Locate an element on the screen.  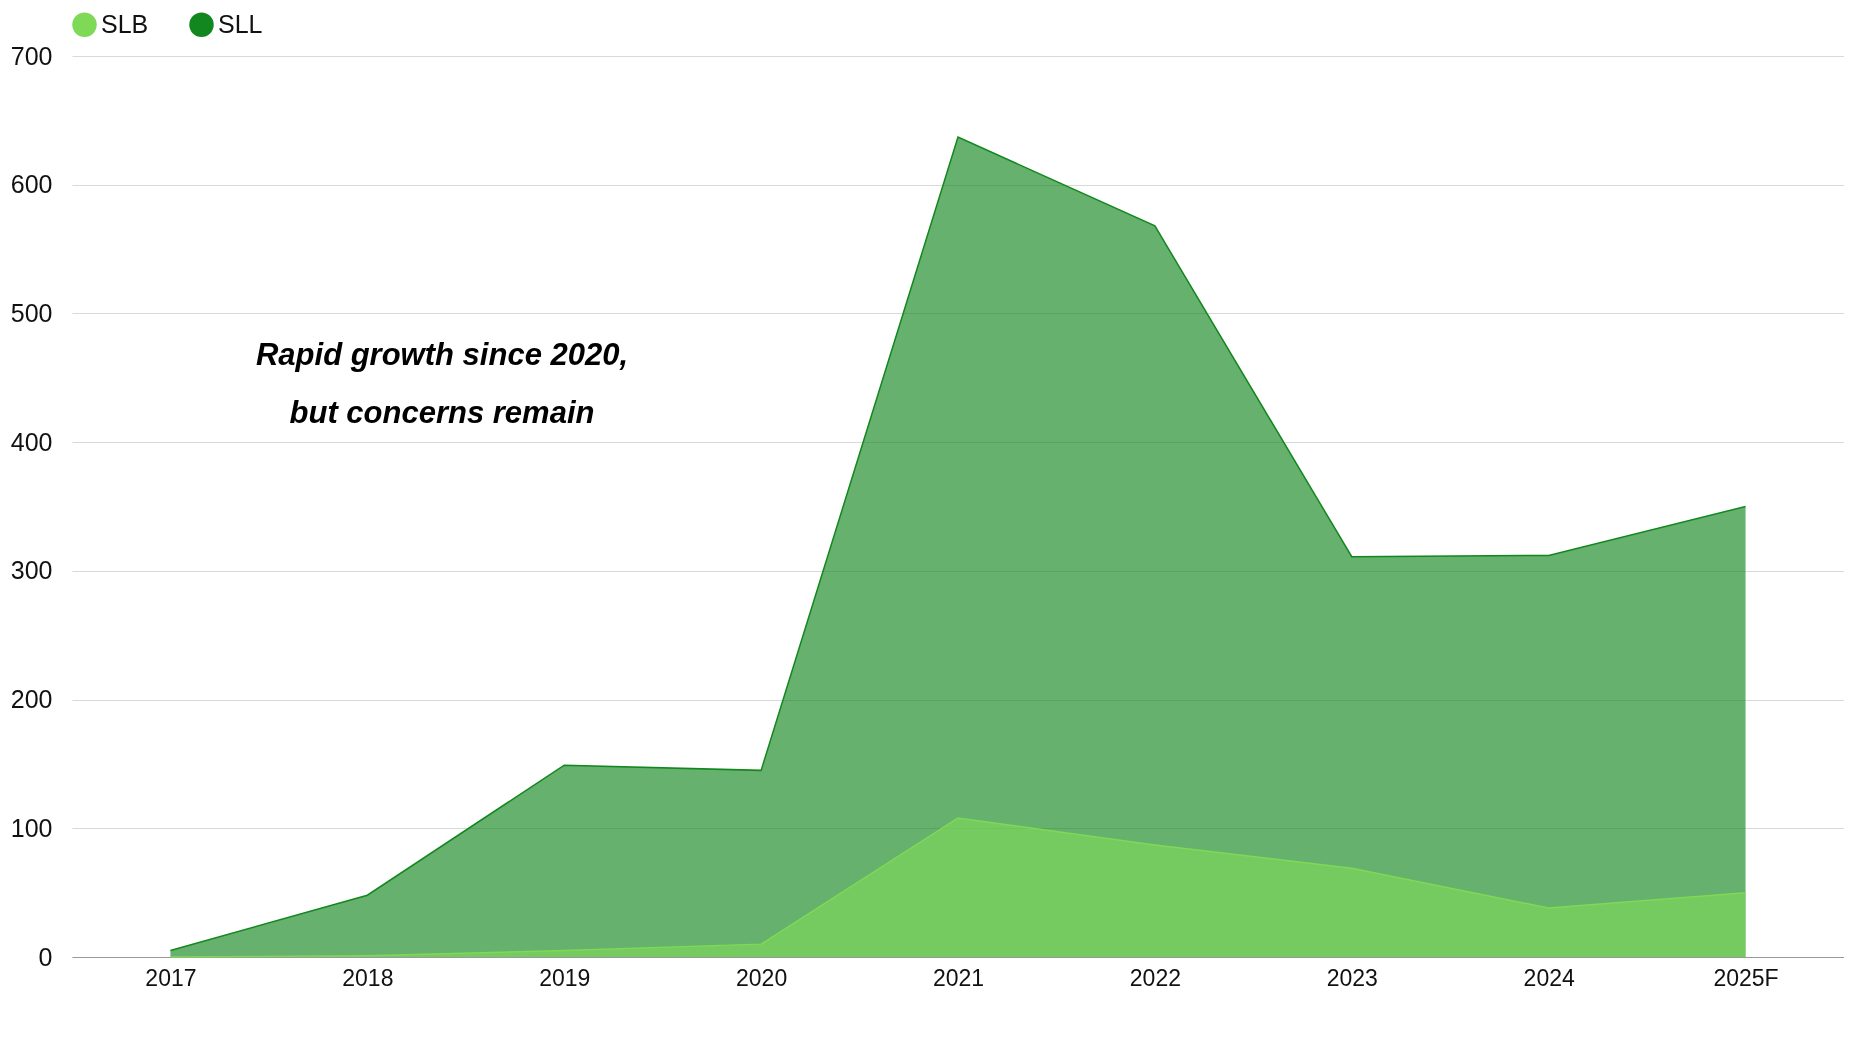
legend-label: SLB is located at coordinates (125, 23).